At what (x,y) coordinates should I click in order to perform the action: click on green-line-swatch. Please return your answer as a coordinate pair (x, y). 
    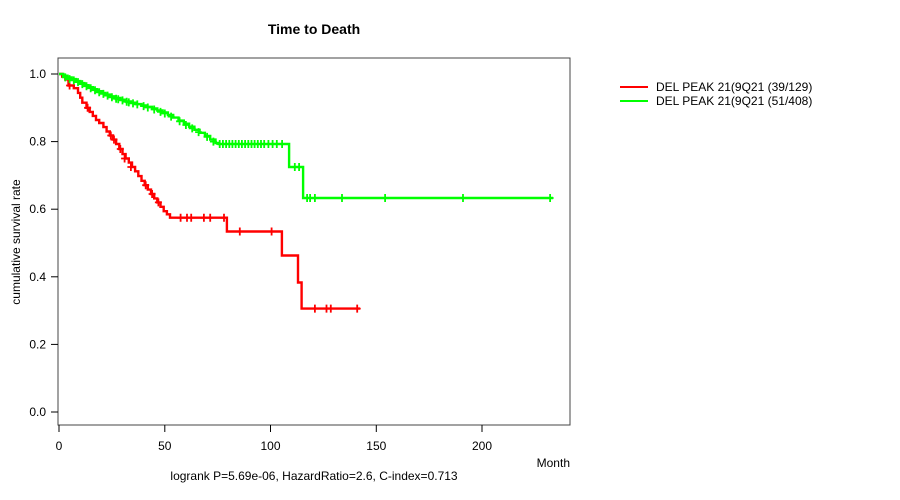
    Looking at the image, I should click on (634, 101).